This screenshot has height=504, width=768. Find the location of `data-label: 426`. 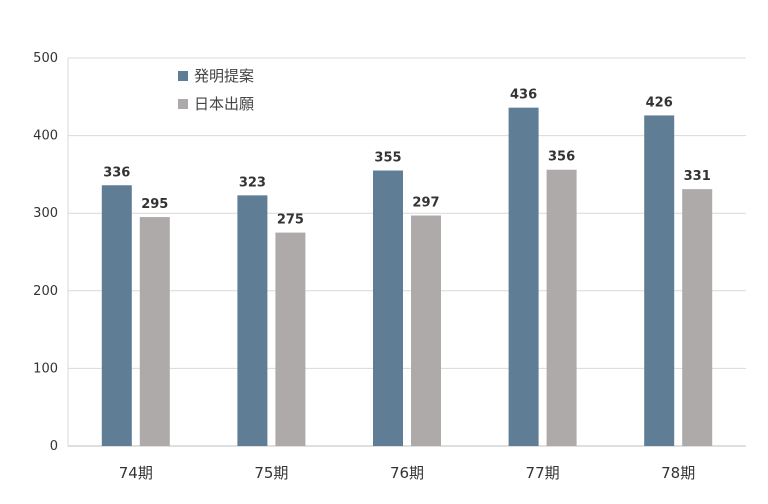

data-label: 426 is located at coordinates (659, 102).